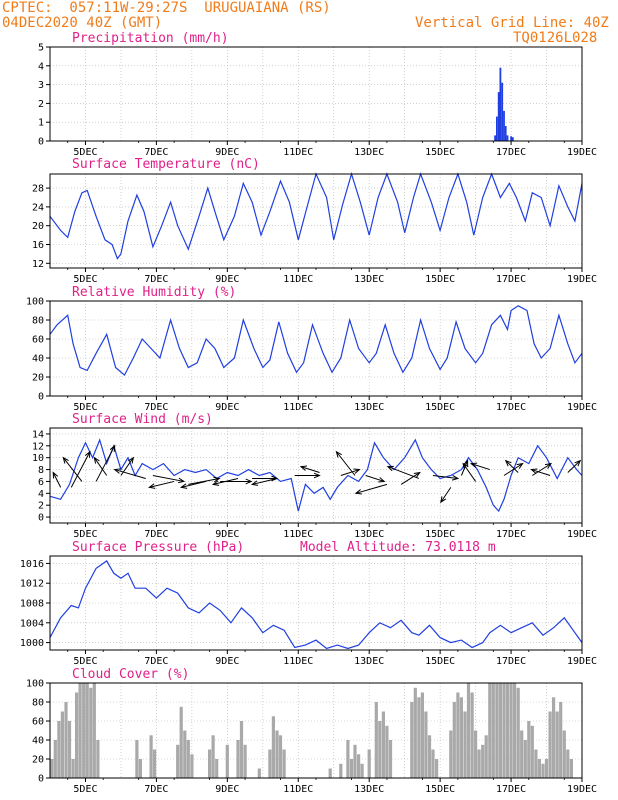  I want to click on y-tick-label: 6, so click(41, 482).